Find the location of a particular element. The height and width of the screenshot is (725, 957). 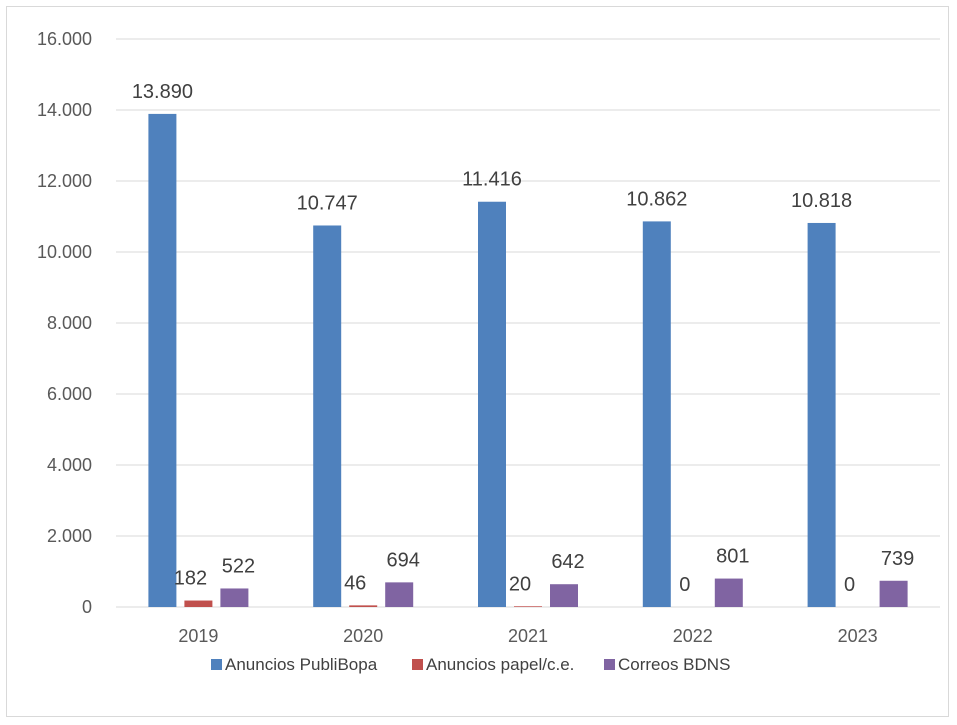

x-axis-tick-labels: 2019 2020 2021 2022 2023 is located at coordinates (527, 636).